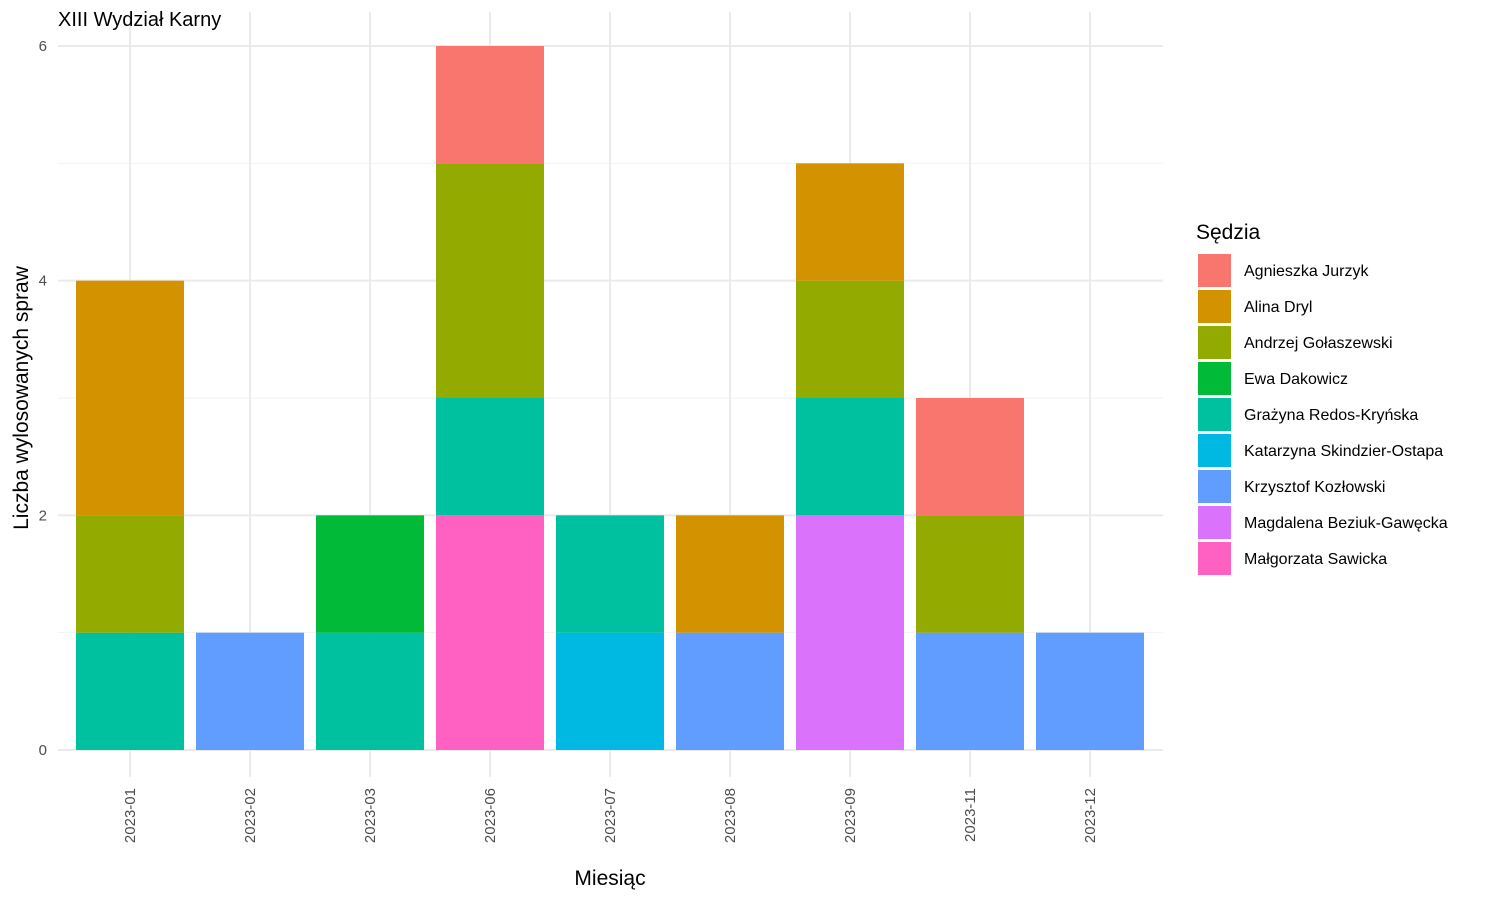 Image resolution: width=1500 pixels, height=900 pixels. I want to click on legend-label: Andrzej Gołaszewski, so click(1318, 343).